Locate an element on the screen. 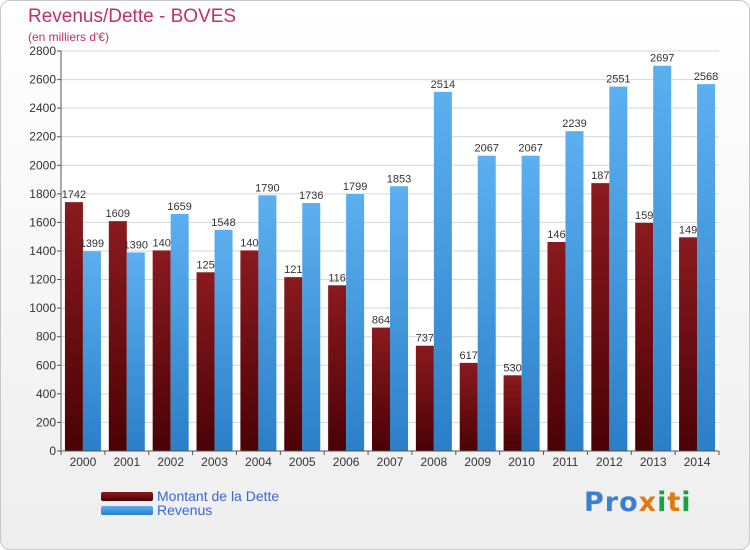 The width and height of the screenshot is (750, 550). chart-subtitle: (en milliers d'€) is located at coordinates (68, 37).